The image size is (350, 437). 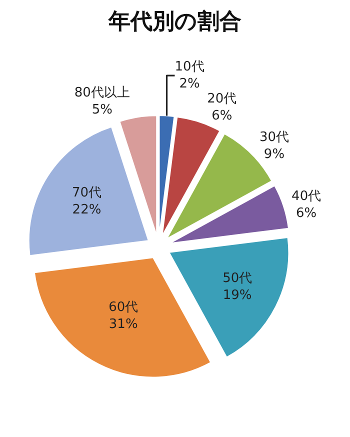 What do you see at coordinates (222, 99) in the screenshot?
I see `slice-label: 20代` at bounding box center [222, 99].